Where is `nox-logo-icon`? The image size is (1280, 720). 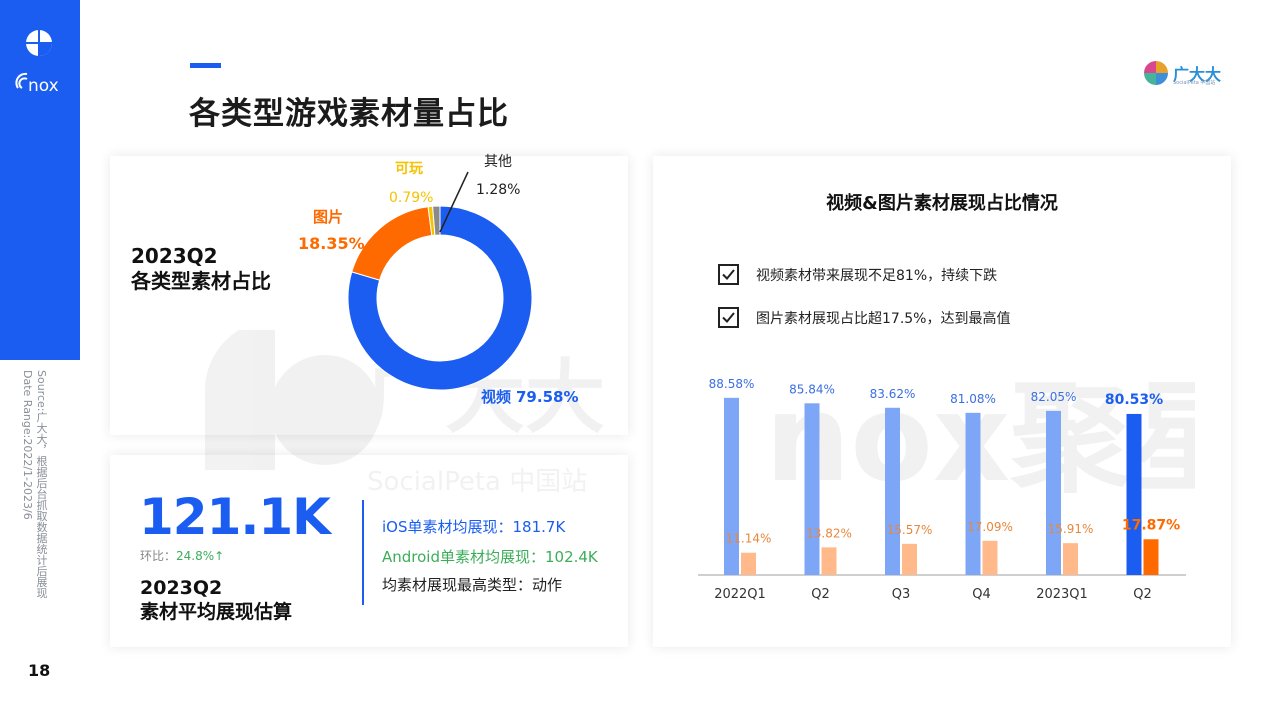 nox-logo-icon is located at coordinates (39, 43).